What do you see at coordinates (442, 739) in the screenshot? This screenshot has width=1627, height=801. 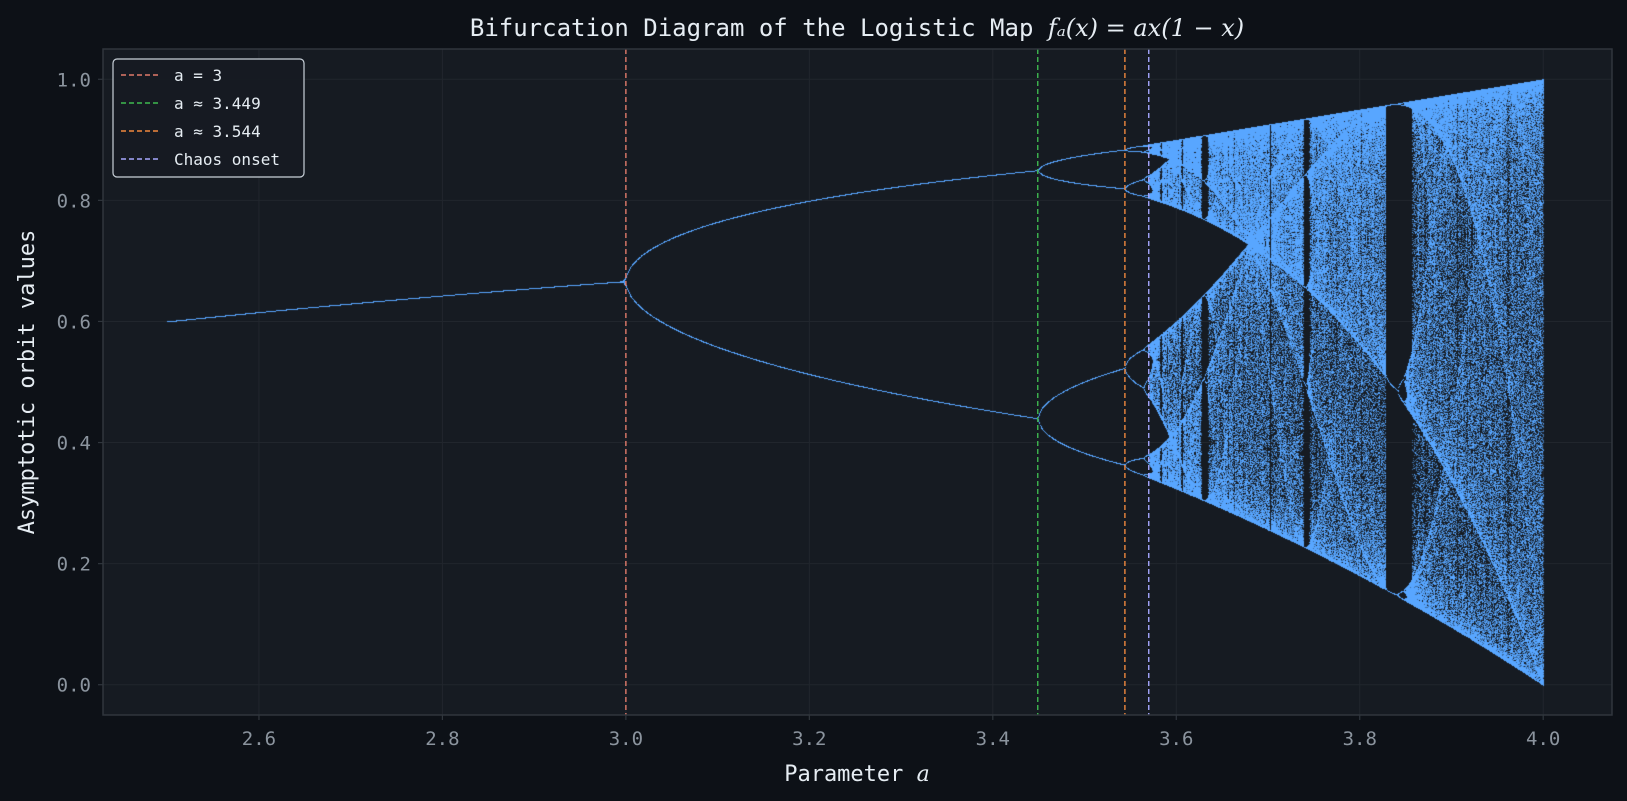 I see `x-tick-label: 2.8` at bounding box center [442, 739].